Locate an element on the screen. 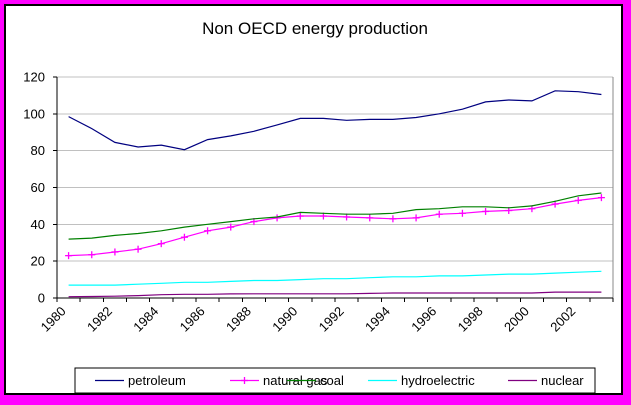 The width and height of the screenshot is (631, 405). series-natural-gas is located at coordinates (335, 227).